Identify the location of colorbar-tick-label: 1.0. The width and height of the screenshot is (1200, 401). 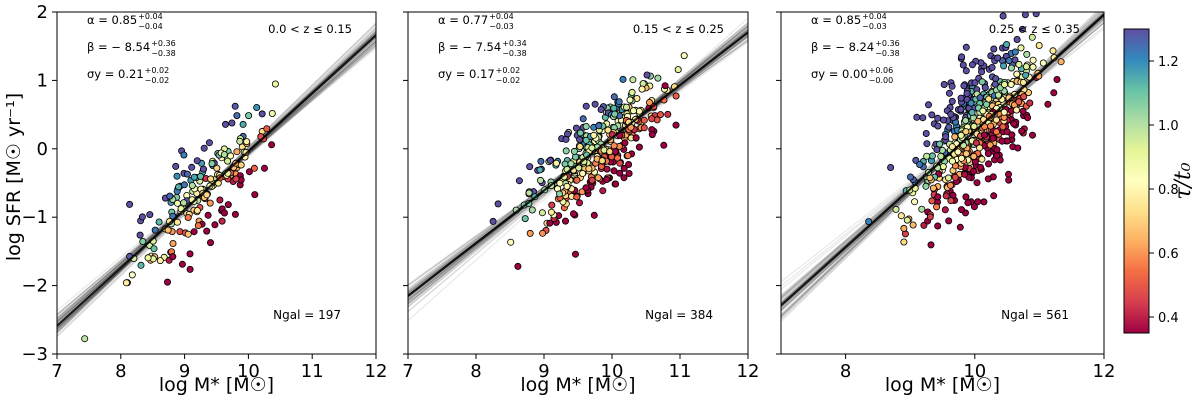
(1168, 126).